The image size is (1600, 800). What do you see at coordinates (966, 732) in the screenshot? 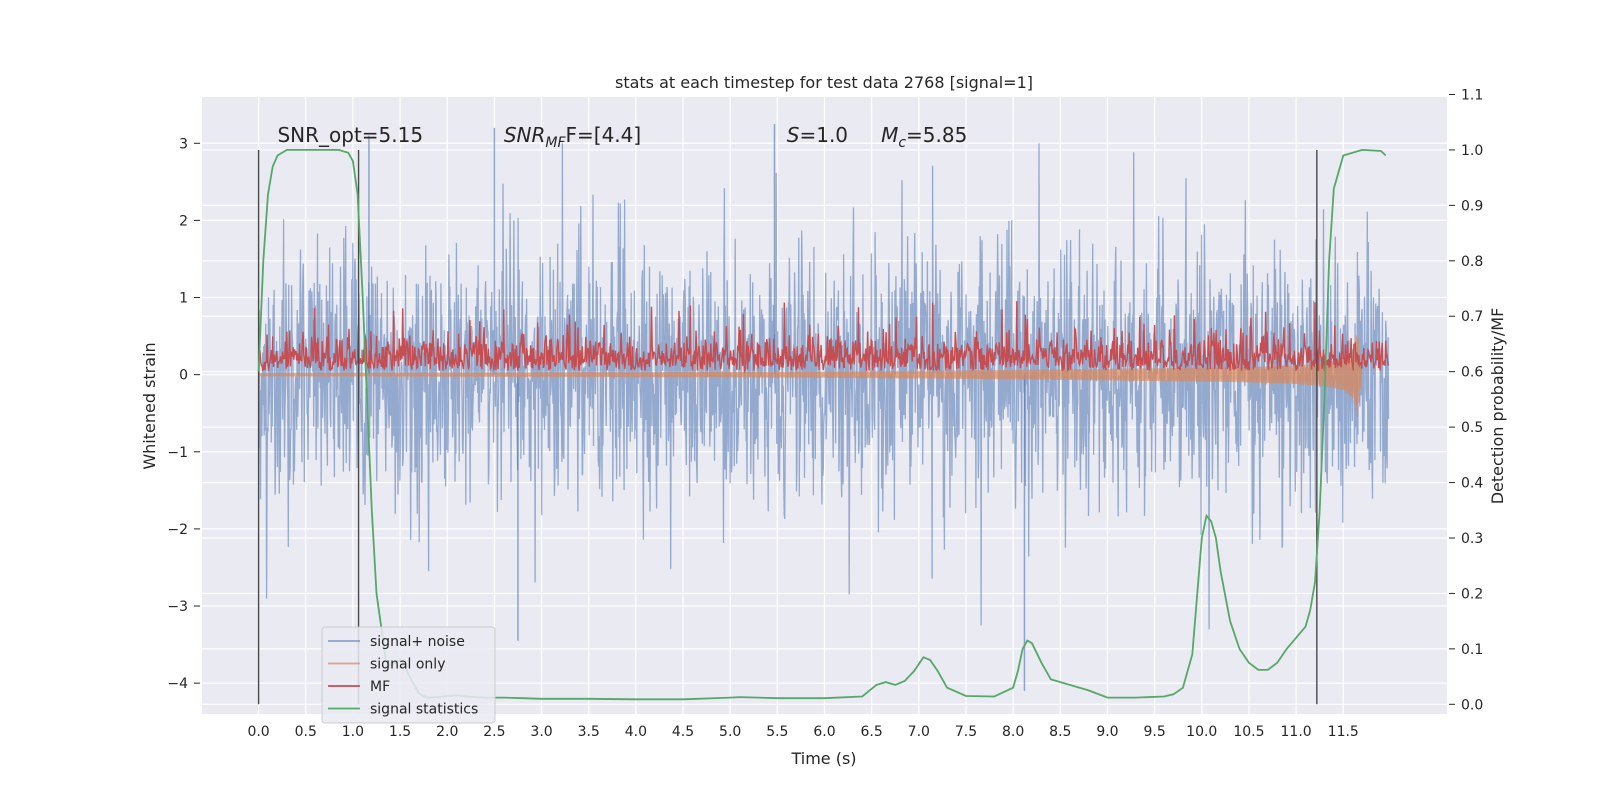
I see `x-tick-label: 7.5` at bounding box center [966, 732].